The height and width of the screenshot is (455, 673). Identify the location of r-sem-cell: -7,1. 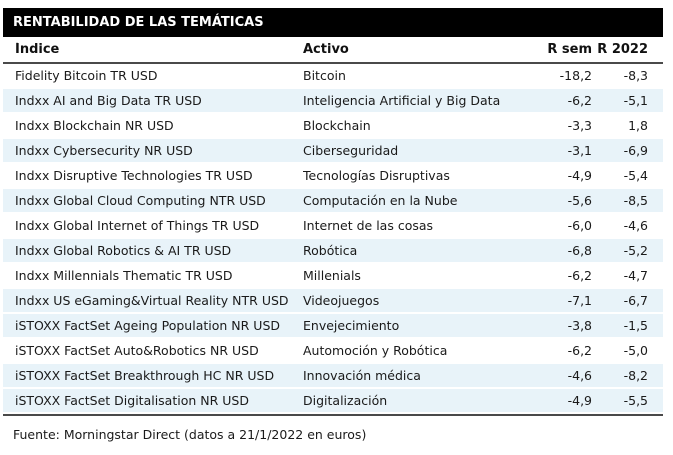
(579, 300).